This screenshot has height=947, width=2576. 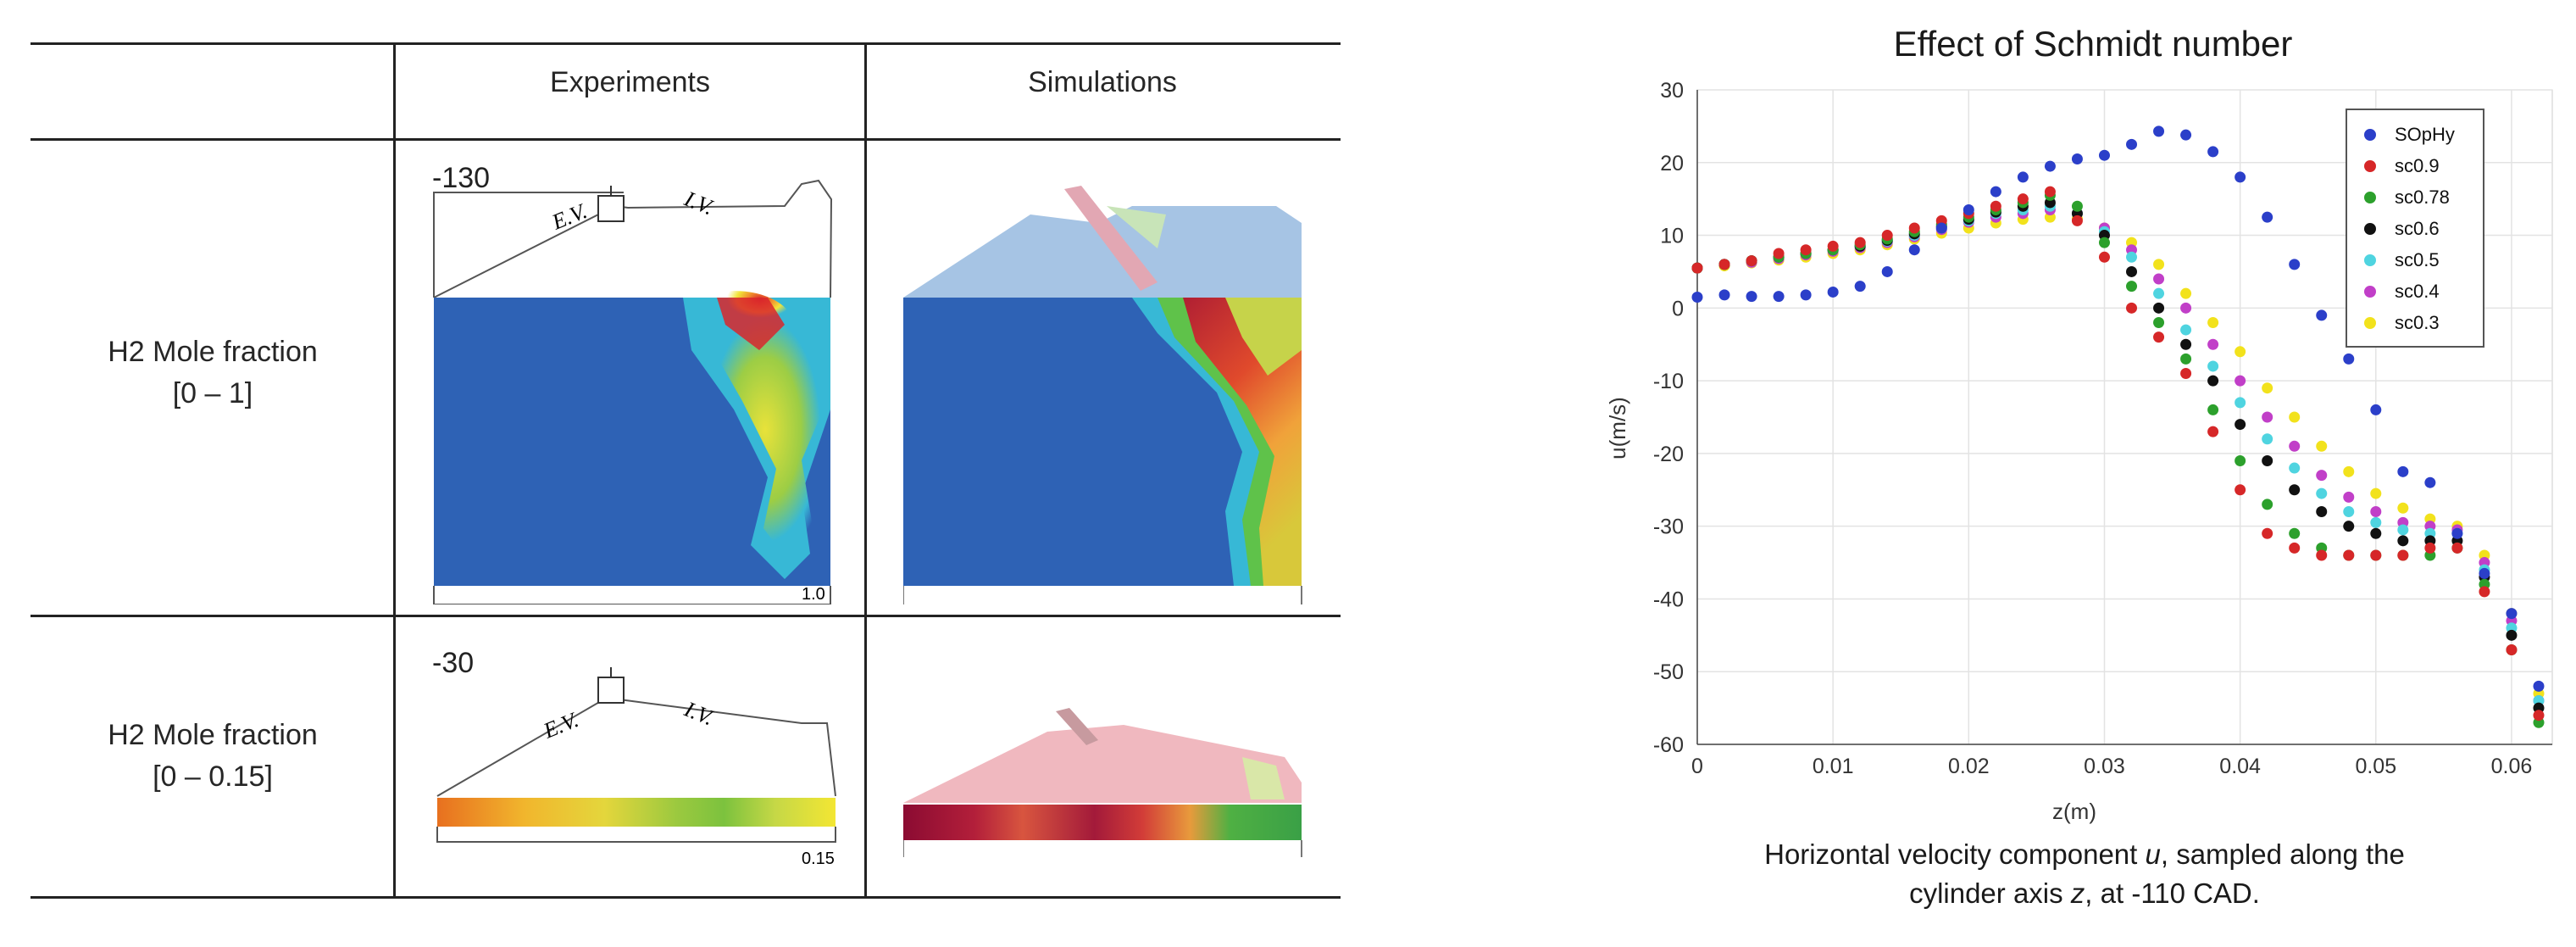 I want to click on legend-item: sc0.4, so click(x=2415, y=291).